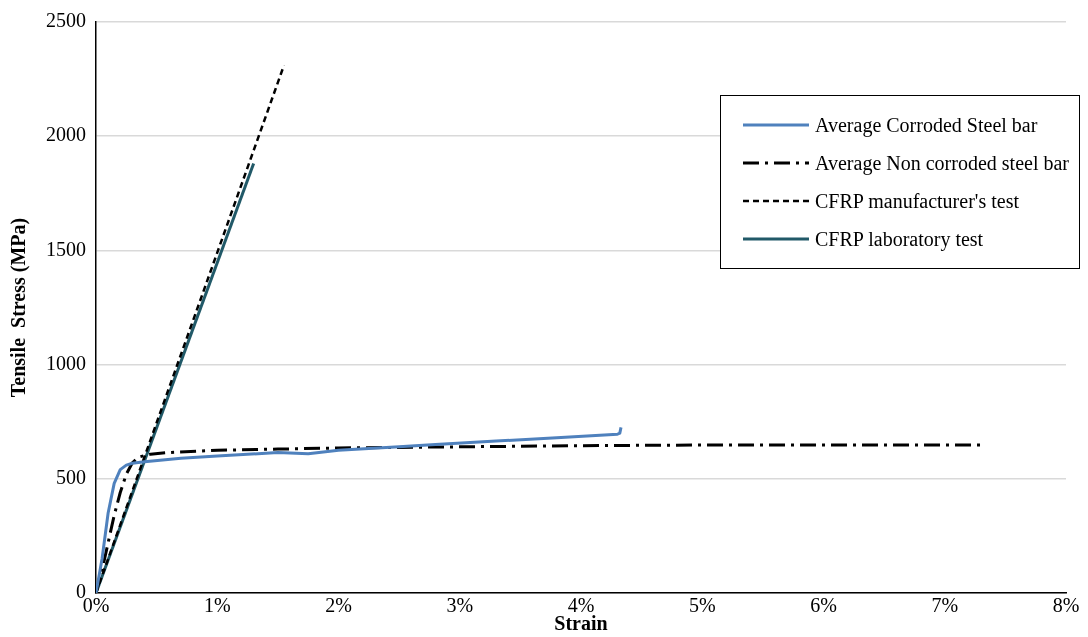  I want to click on y-tick-label: 500, so click(71, 477).